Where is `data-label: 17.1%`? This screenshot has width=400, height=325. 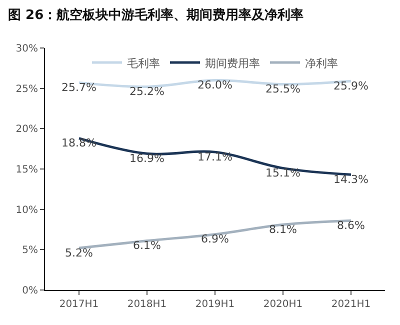
data-label: 17.1% is located at coordinates (215, 157).